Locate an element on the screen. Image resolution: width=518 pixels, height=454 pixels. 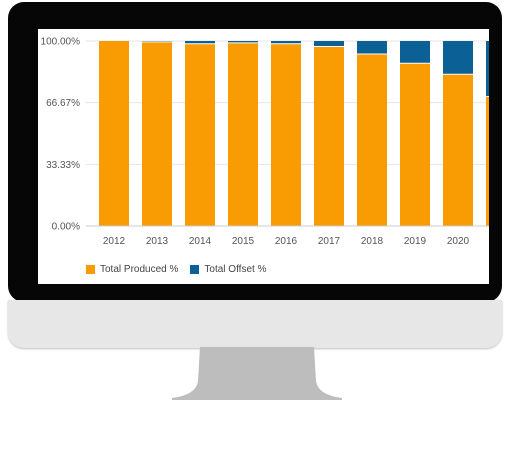
legend-swatch-produced is located at coordinates (90, 269).